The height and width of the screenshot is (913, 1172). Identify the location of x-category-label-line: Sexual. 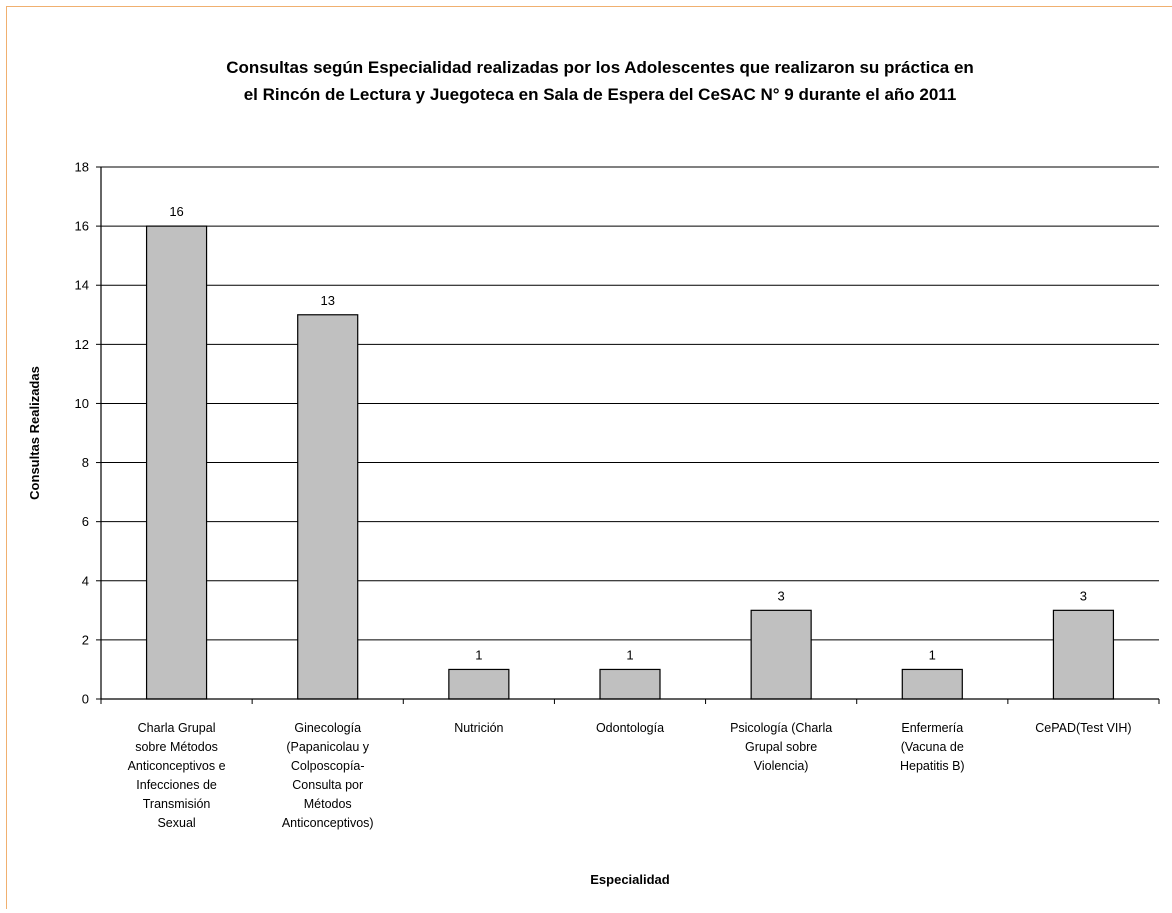
(176, 823).